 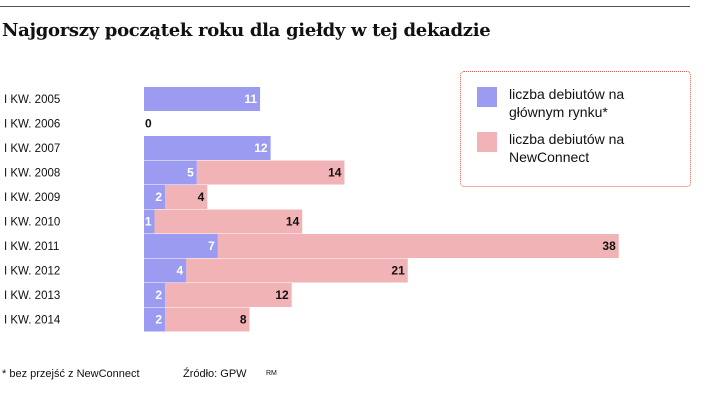 What do you see at coordinates (32, 296) in the screenshot?
I see `category-label-8: I KW. 2013` at bounding box center [32, 296].